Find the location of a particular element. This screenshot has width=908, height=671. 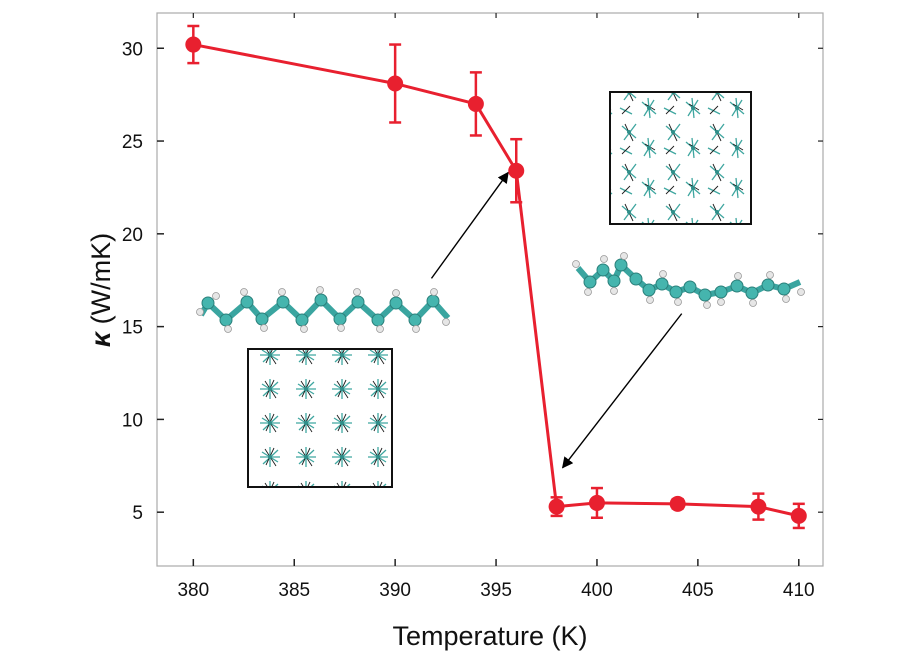

y-axis-title: κ (W/mK) is located at coordinates (101, 290).